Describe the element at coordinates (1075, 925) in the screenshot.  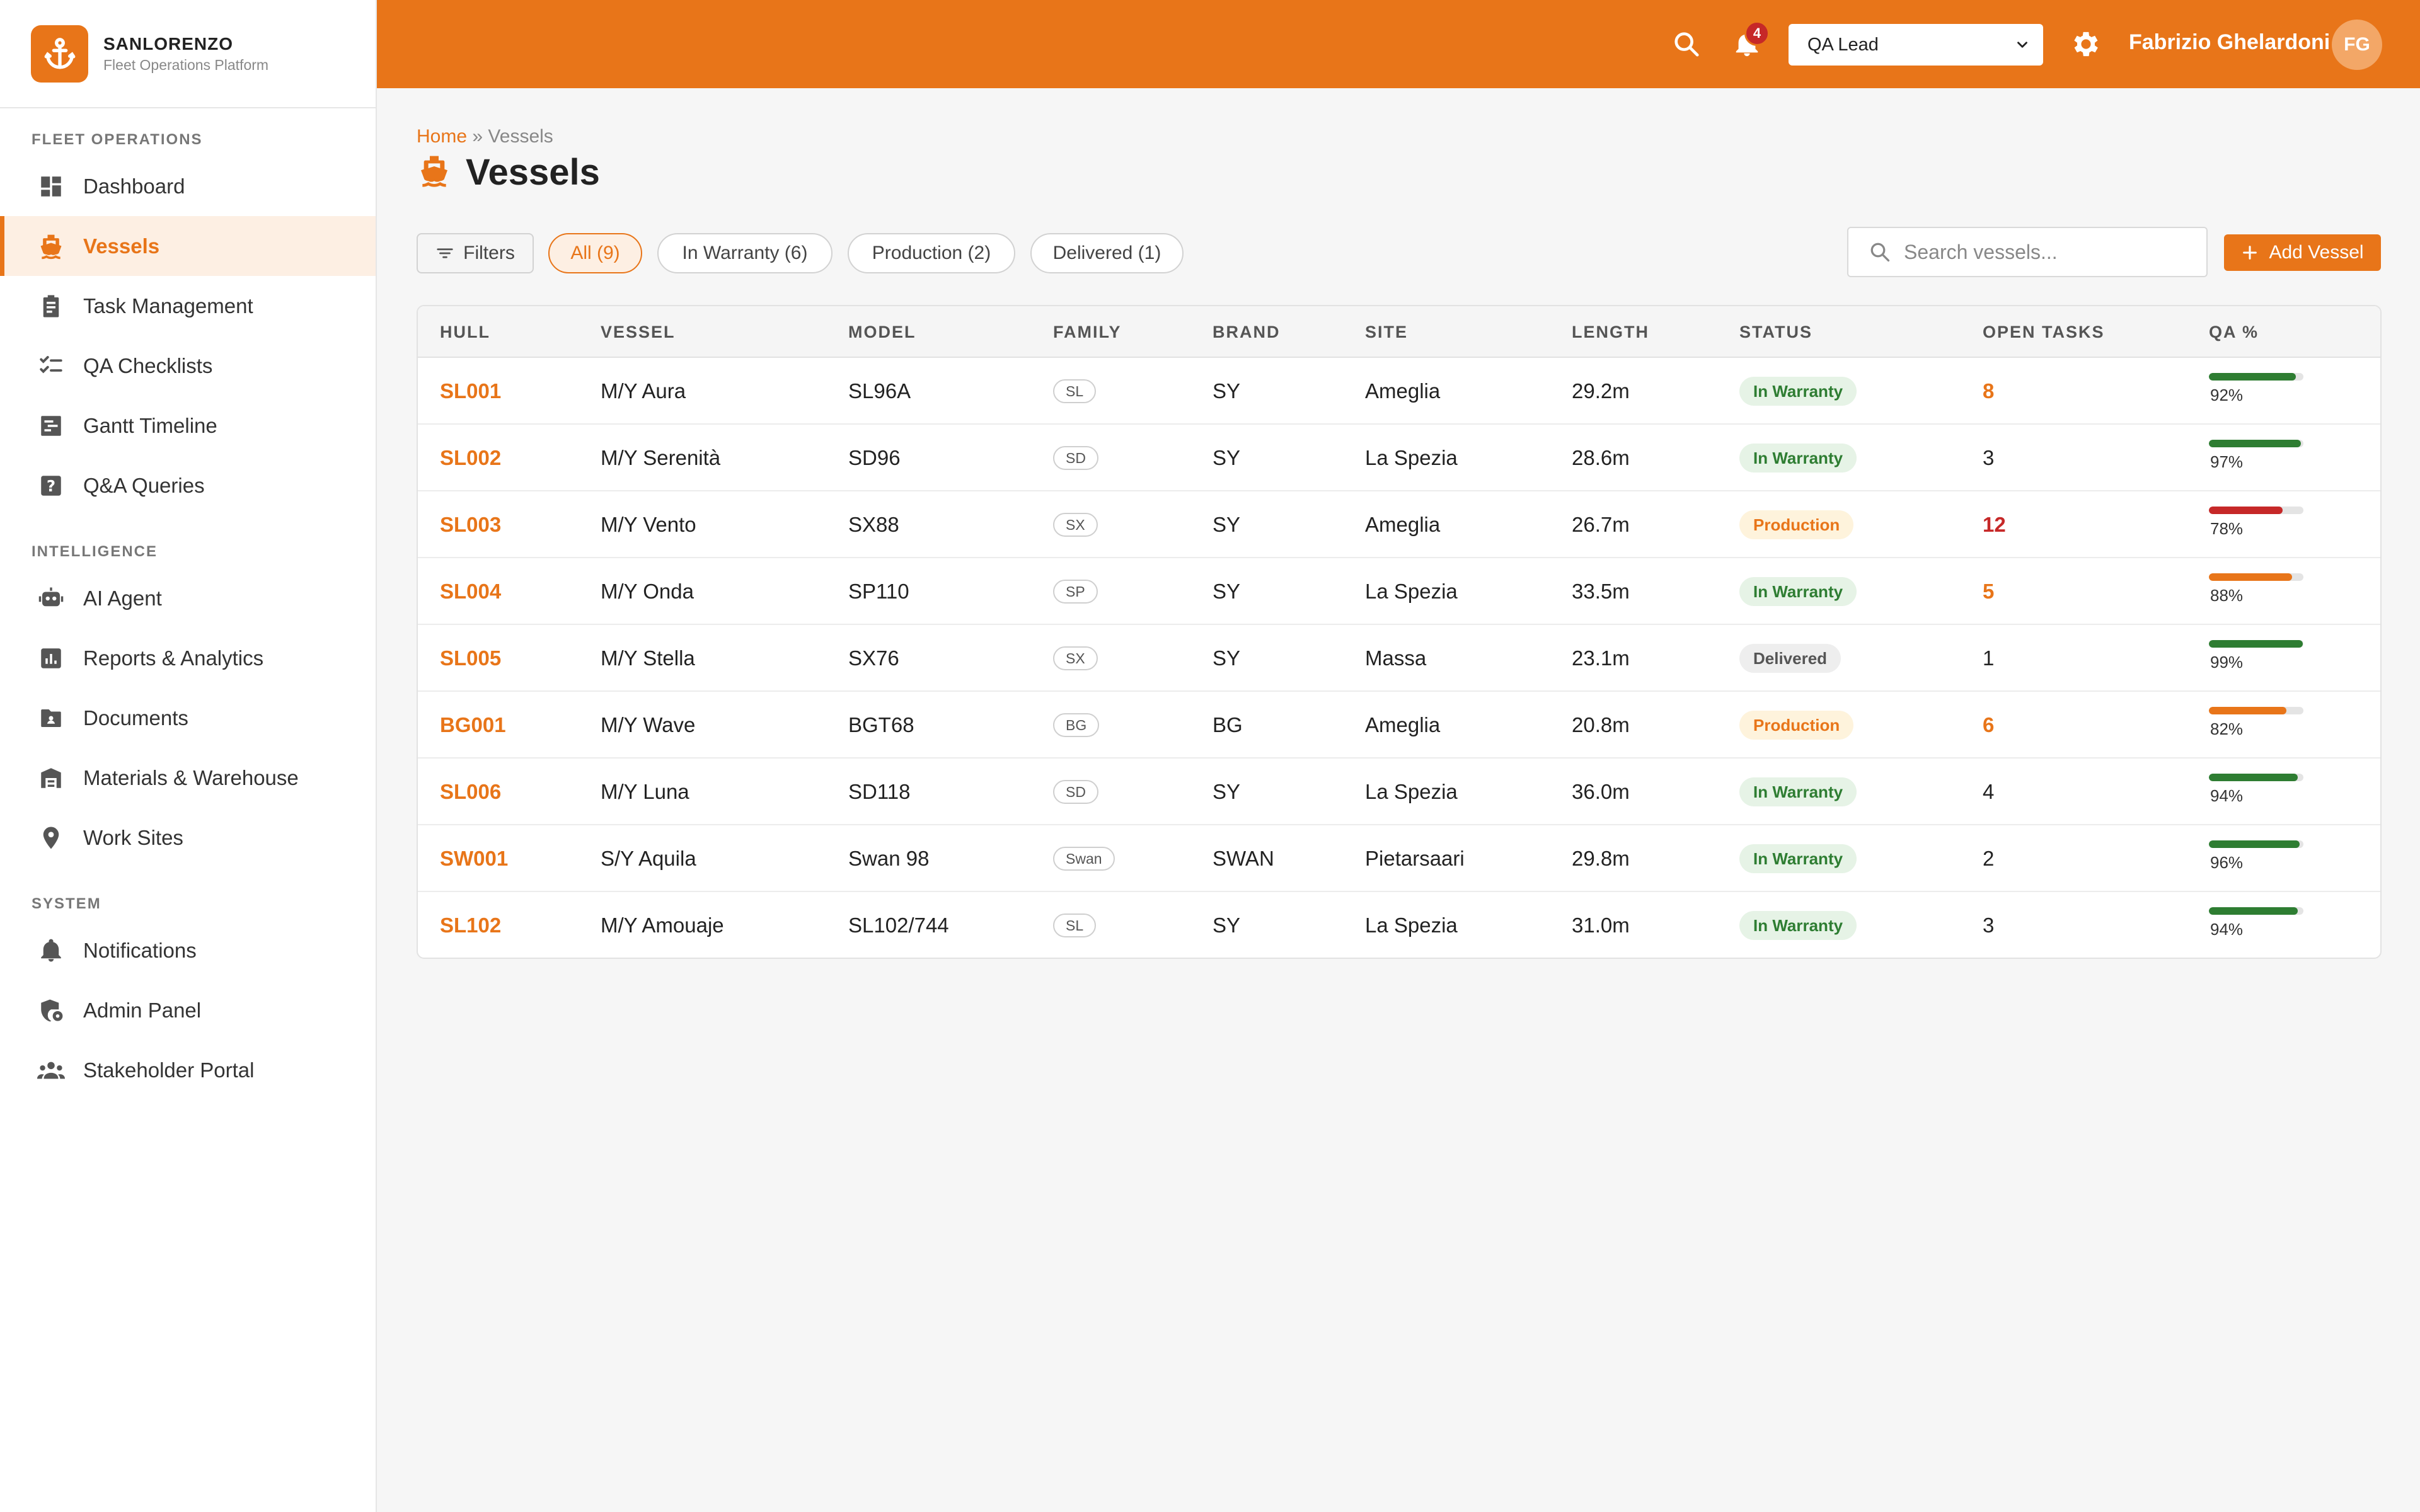
I see `family-tag: SL` at that location.